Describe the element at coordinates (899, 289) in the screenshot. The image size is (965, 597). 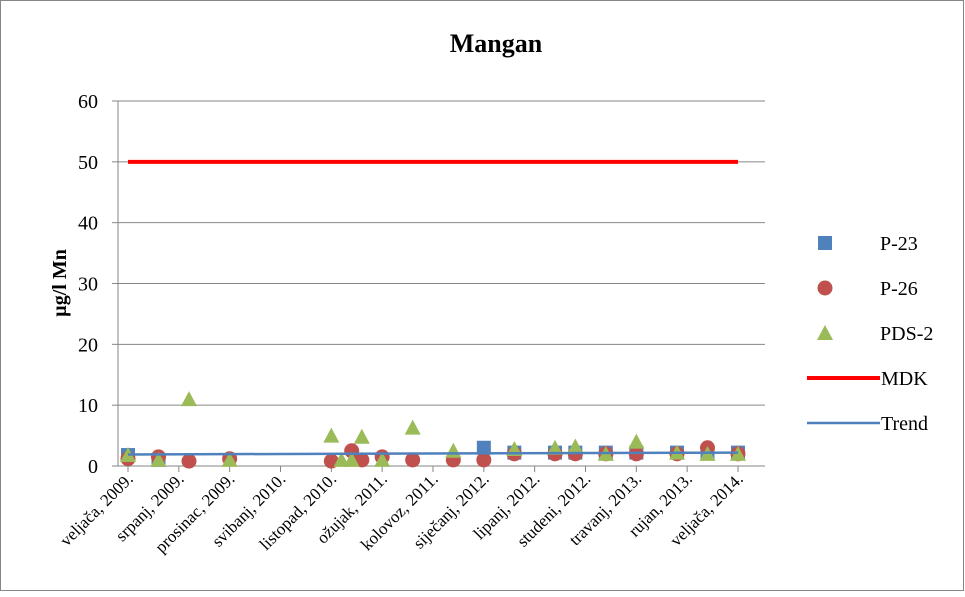
I see `legend-label: P-26` at that location.